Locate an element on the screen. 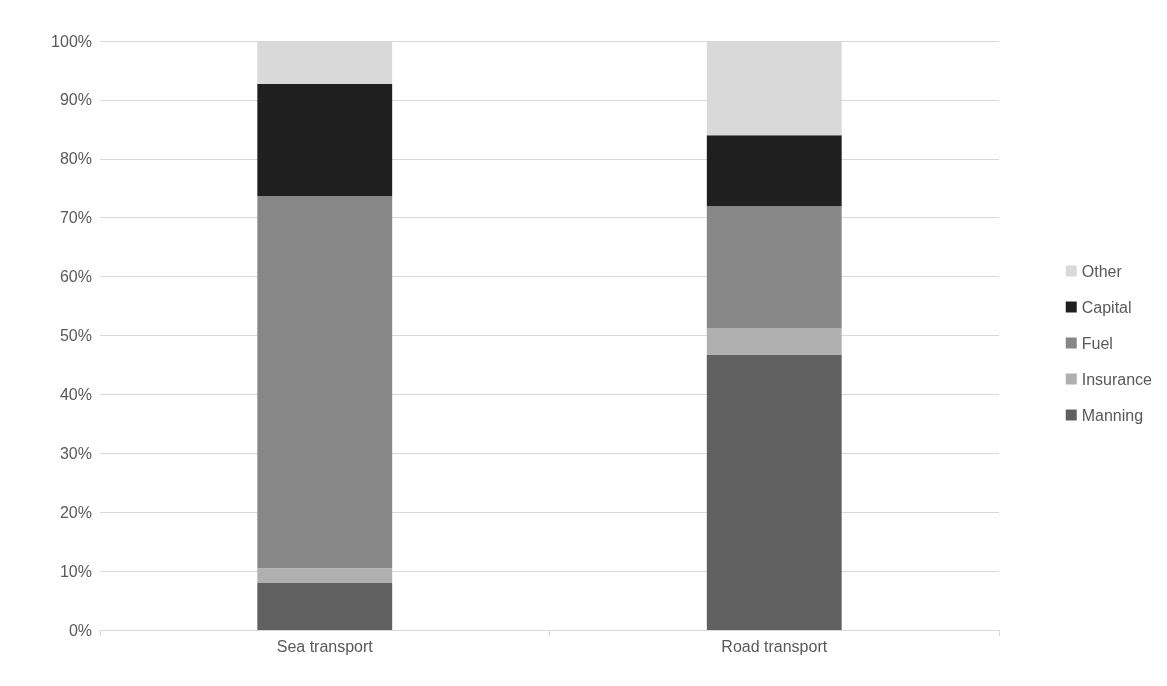 This screenshot has width=1167, height=686. x-tick-label: Sea transport is located at coordinates (325, 646).